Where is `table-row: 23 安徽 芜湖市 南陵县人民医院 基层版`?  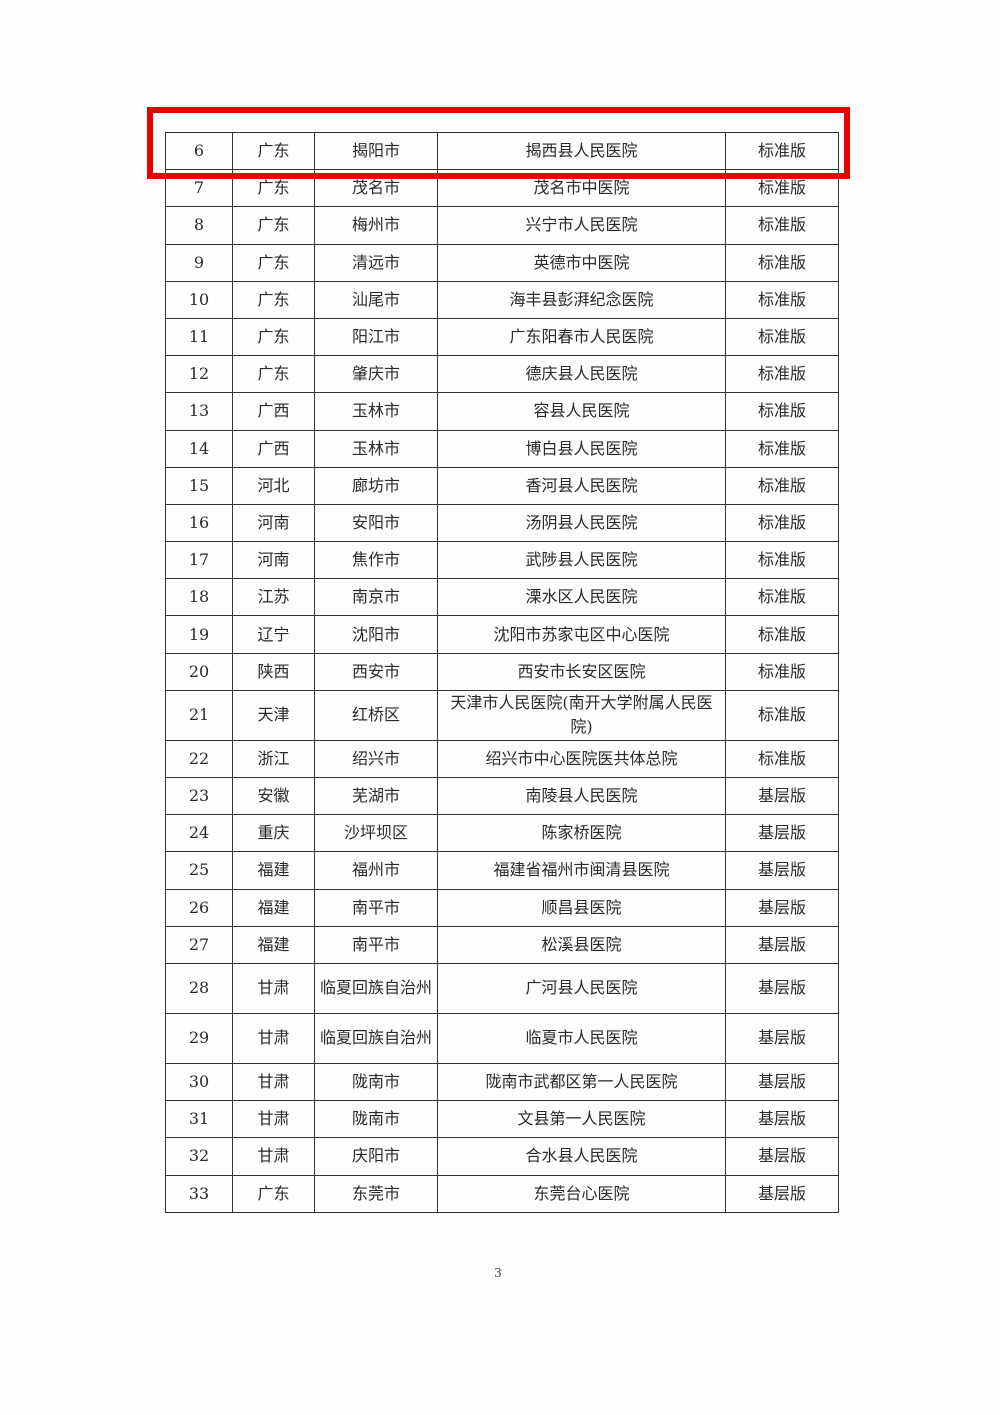
table-row: 23 安徽 芜湖市 南陵县人民医院 基层版 is located at coordinates (502, 796).